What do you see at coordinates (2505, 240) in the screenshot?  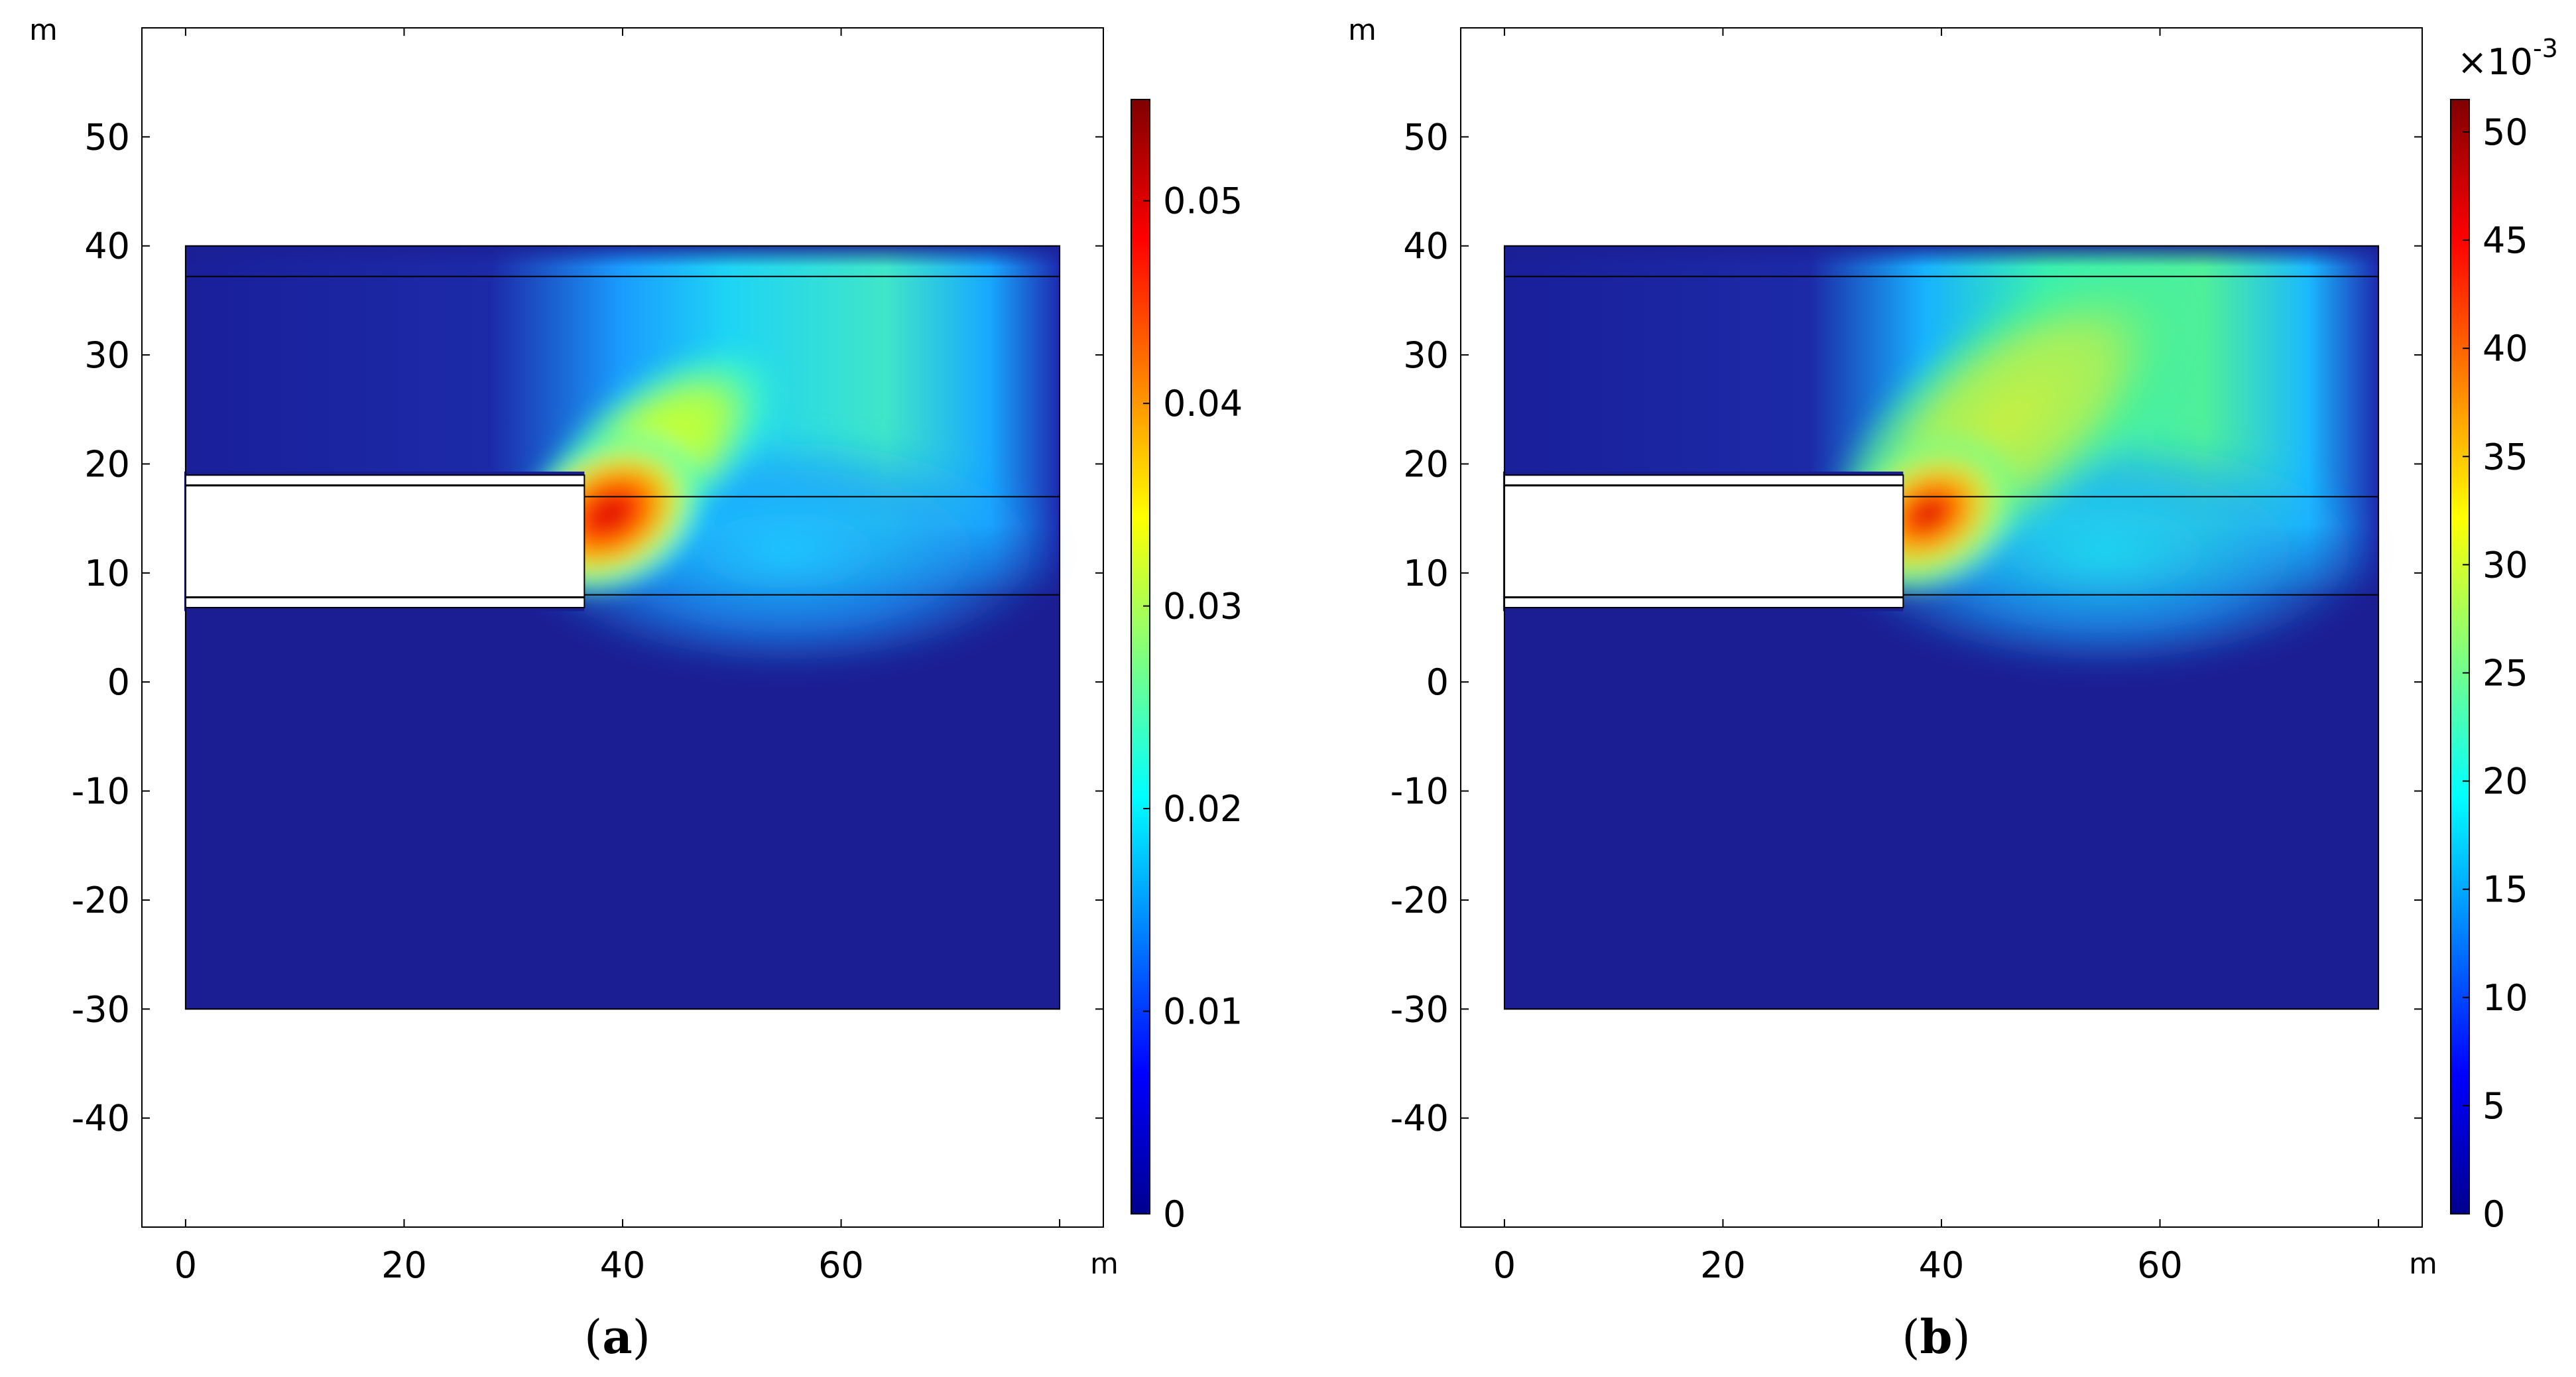 I see `colorbar-tick-label: 45` at bounding box center [2505, 240].